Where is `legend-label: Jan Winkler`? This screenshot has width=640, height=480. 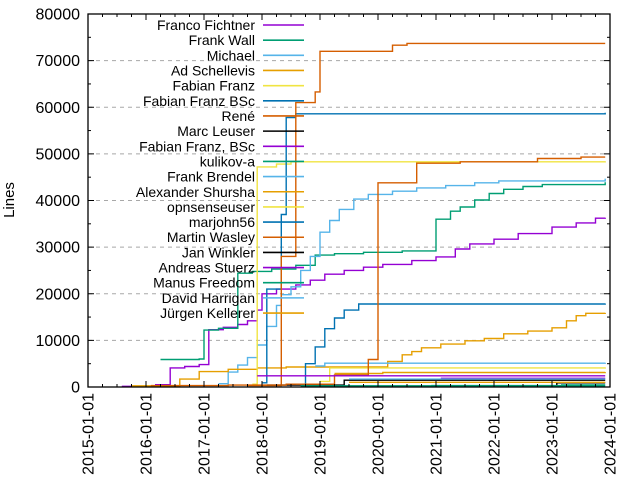
legend-label: Jan Winkler is located at coordinates (218, 252).